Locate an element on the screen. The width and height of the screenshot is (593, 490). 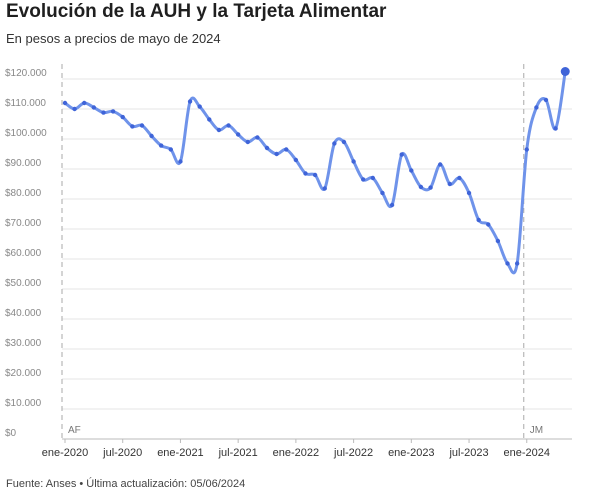
y-tick-label: $110.000 is located at coordinates (25, 103).